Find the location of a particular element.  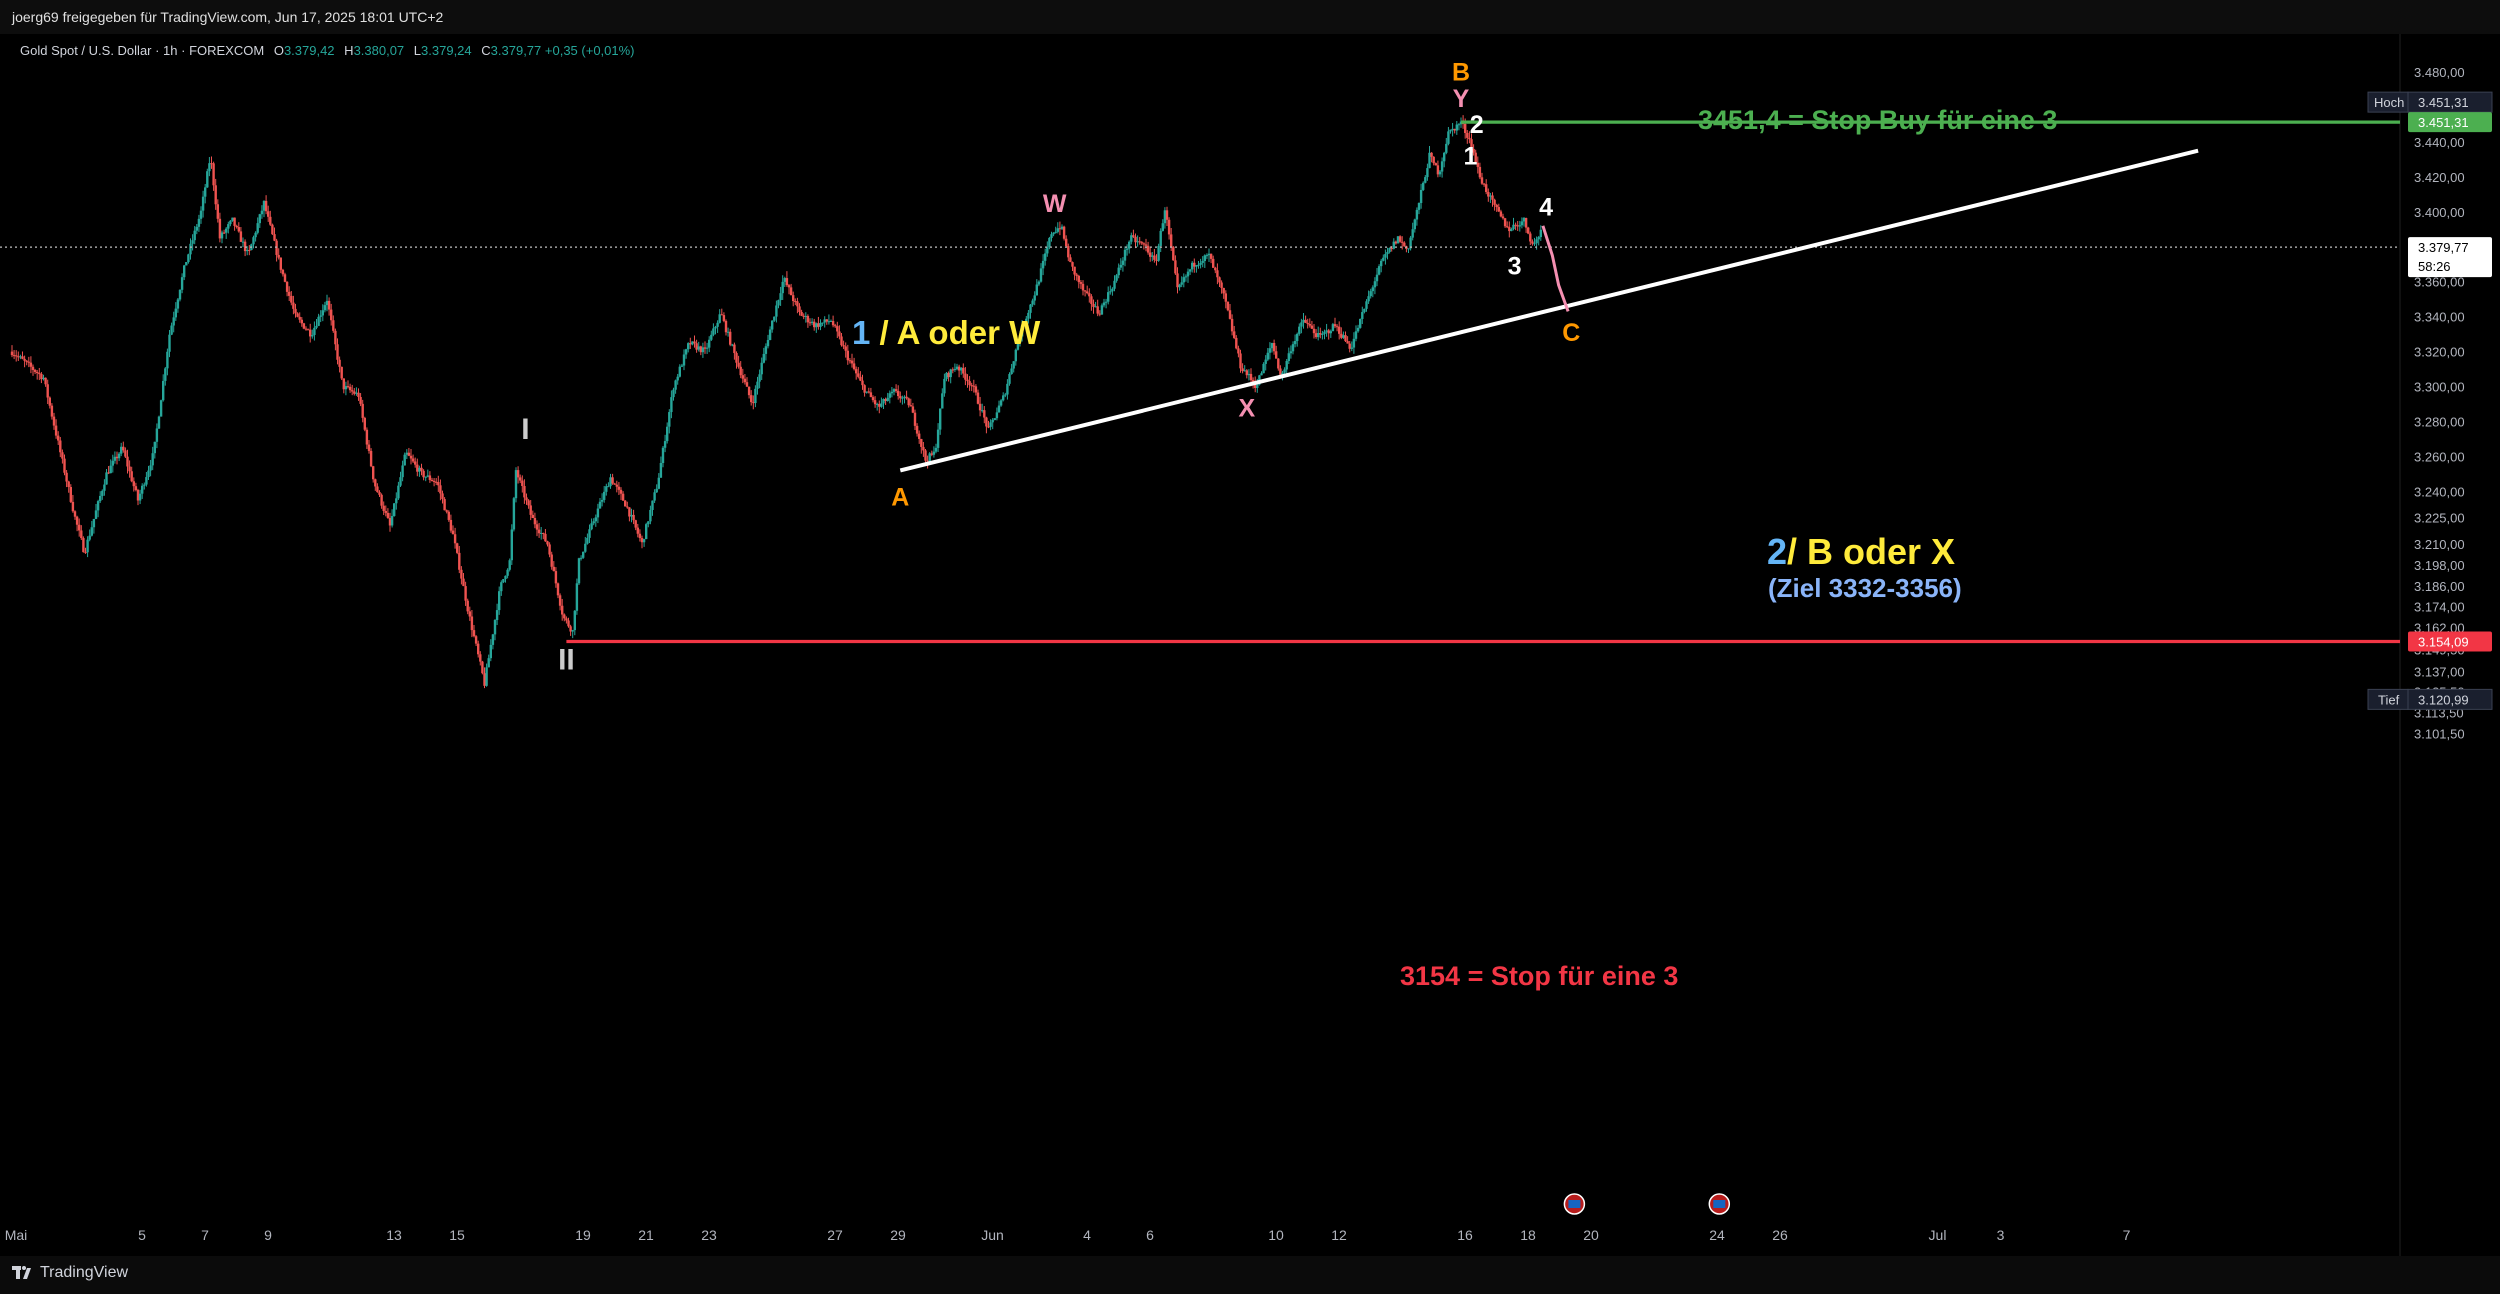

stop-buy-badge is located at coordinates (2450, 122).